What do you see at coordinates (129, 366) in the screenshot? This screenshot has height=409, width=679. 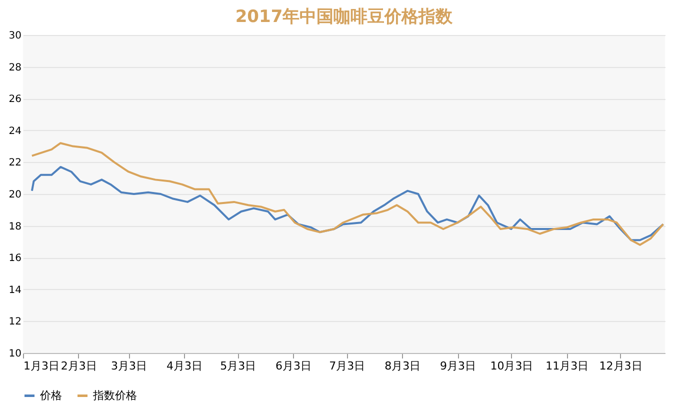 I see `x-tick-label: 3月3日` at bounding box center [129, 366].